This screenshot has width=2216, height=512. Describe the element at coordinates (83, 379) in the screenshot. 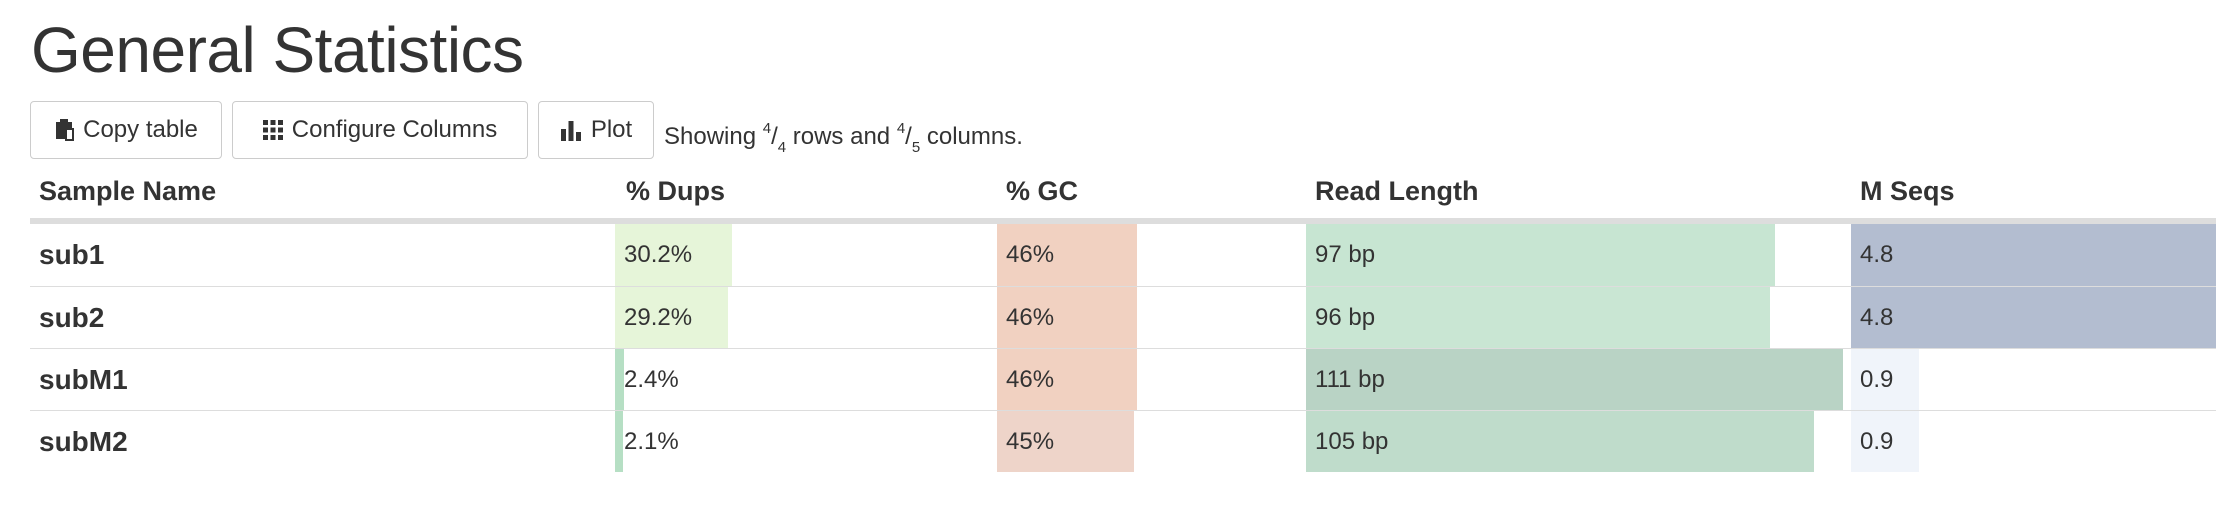

I see `sample-name-cell: subM1` at that location.